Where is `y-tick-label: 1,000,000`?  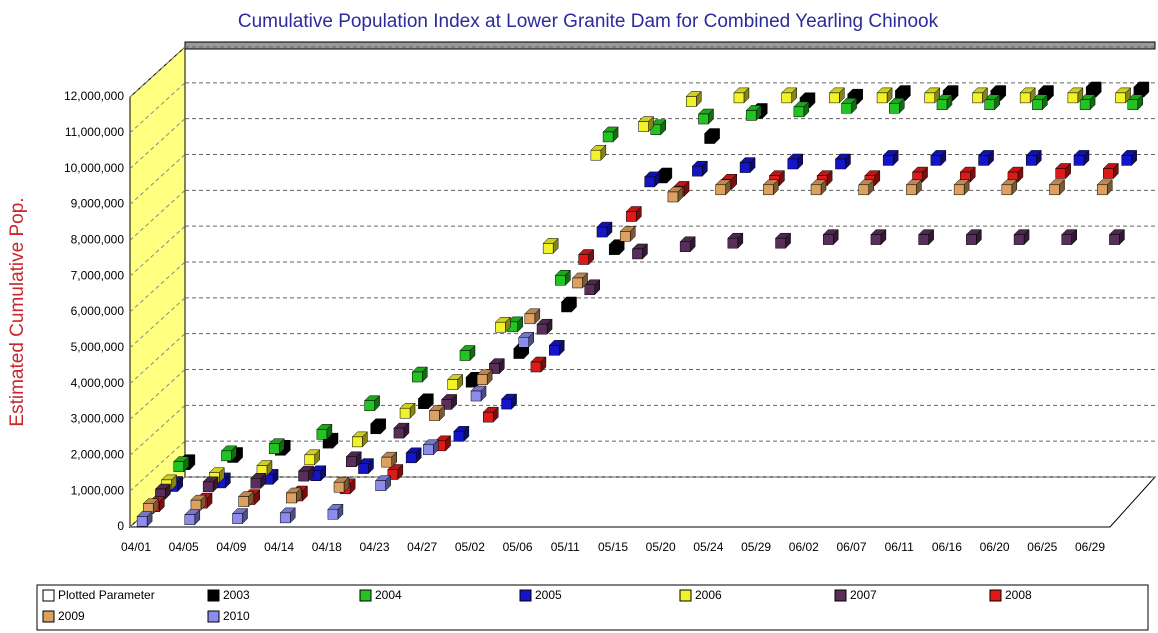 y-tick-label: 1,000,000 is located at coordinates (98, 490).